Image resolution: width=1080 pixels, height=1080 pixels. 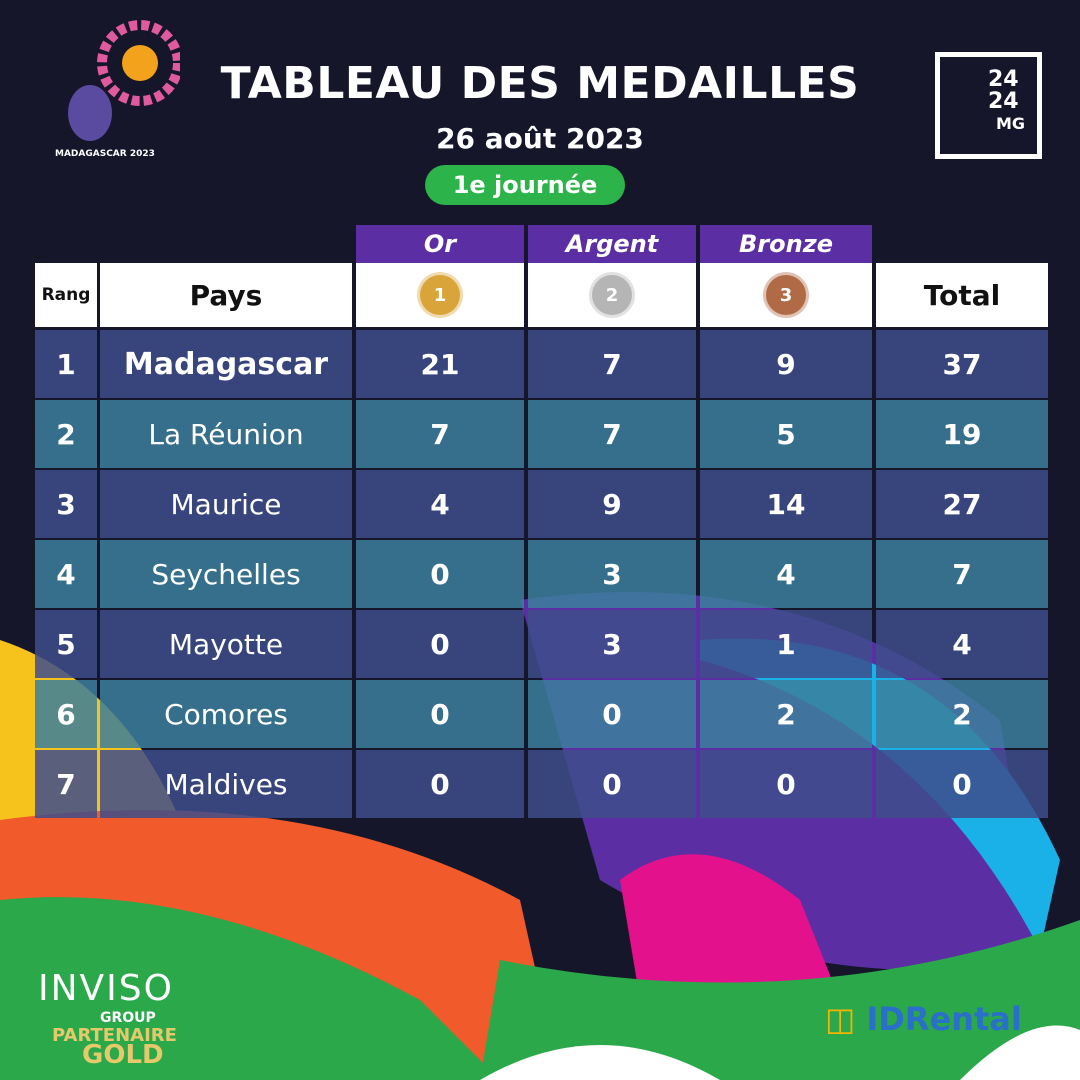 What do you see at coordinates (540, 83) in the screenshot?
I see `page-title: TABLEAU DES MEDAILLES` at bounding box center [540, 83].